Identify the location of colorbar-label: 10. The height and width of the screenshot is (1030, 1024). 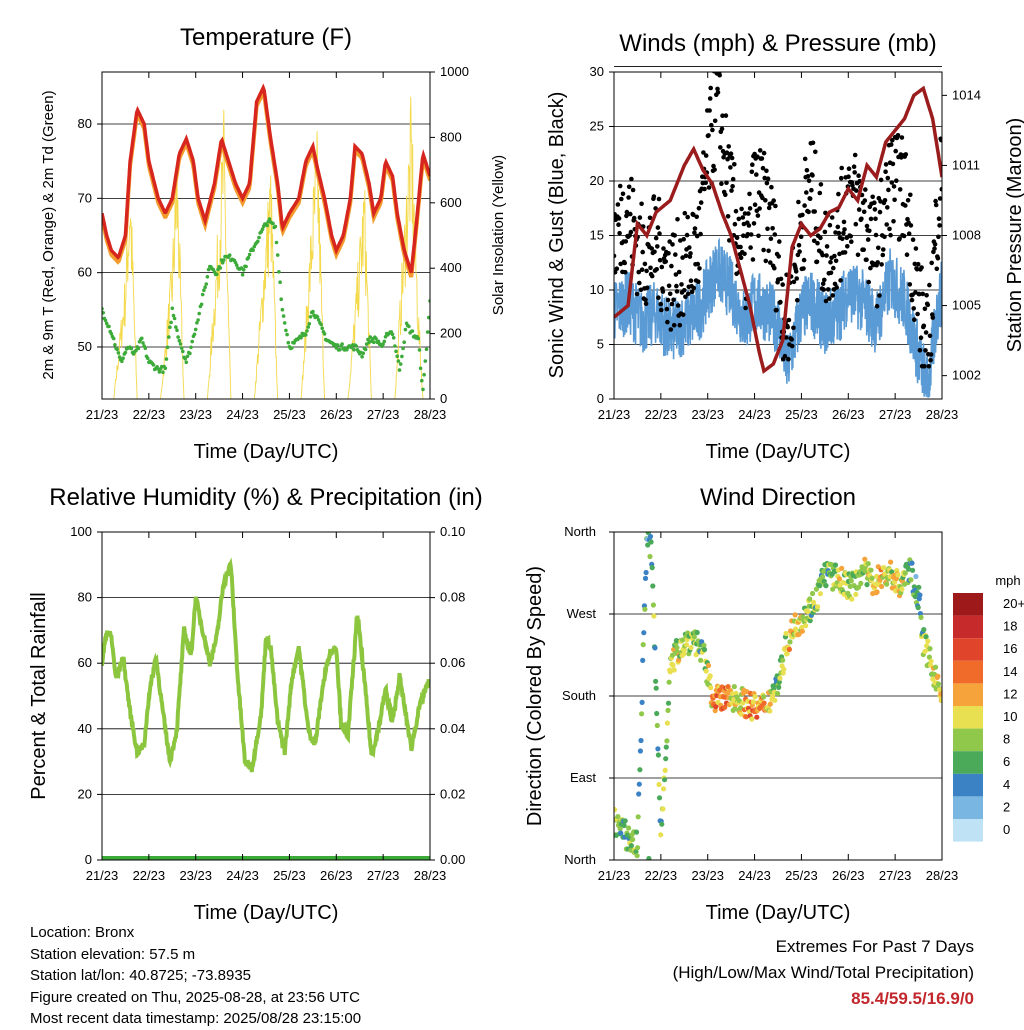
(1010, 716).